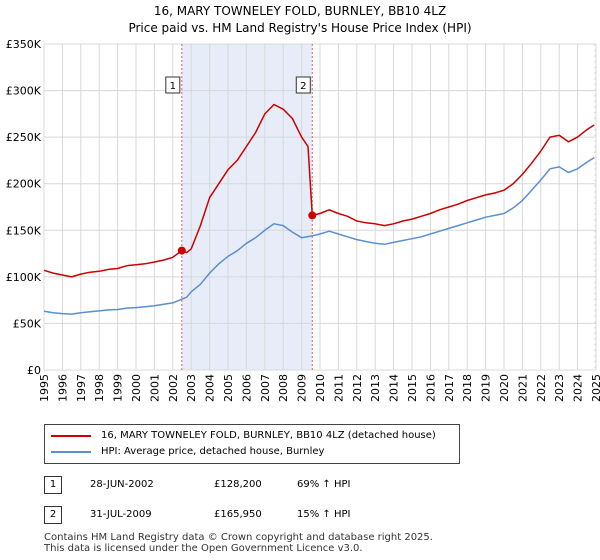  I want to click on x-tick-label: 2022, so click(541, 388).